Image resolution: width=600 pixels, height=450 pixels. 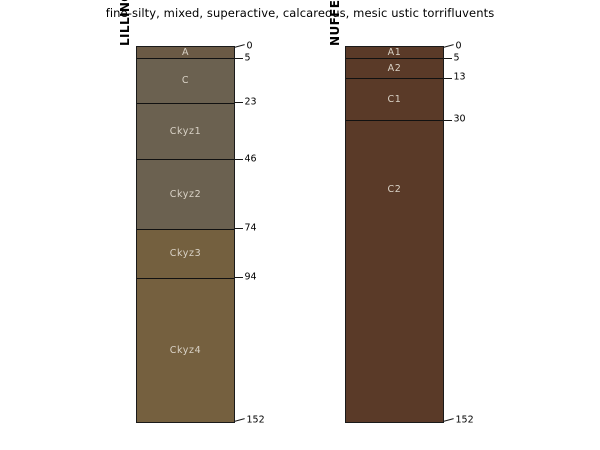 I want to click on horizon-band-c2: C2, so click(x=394, y=271).